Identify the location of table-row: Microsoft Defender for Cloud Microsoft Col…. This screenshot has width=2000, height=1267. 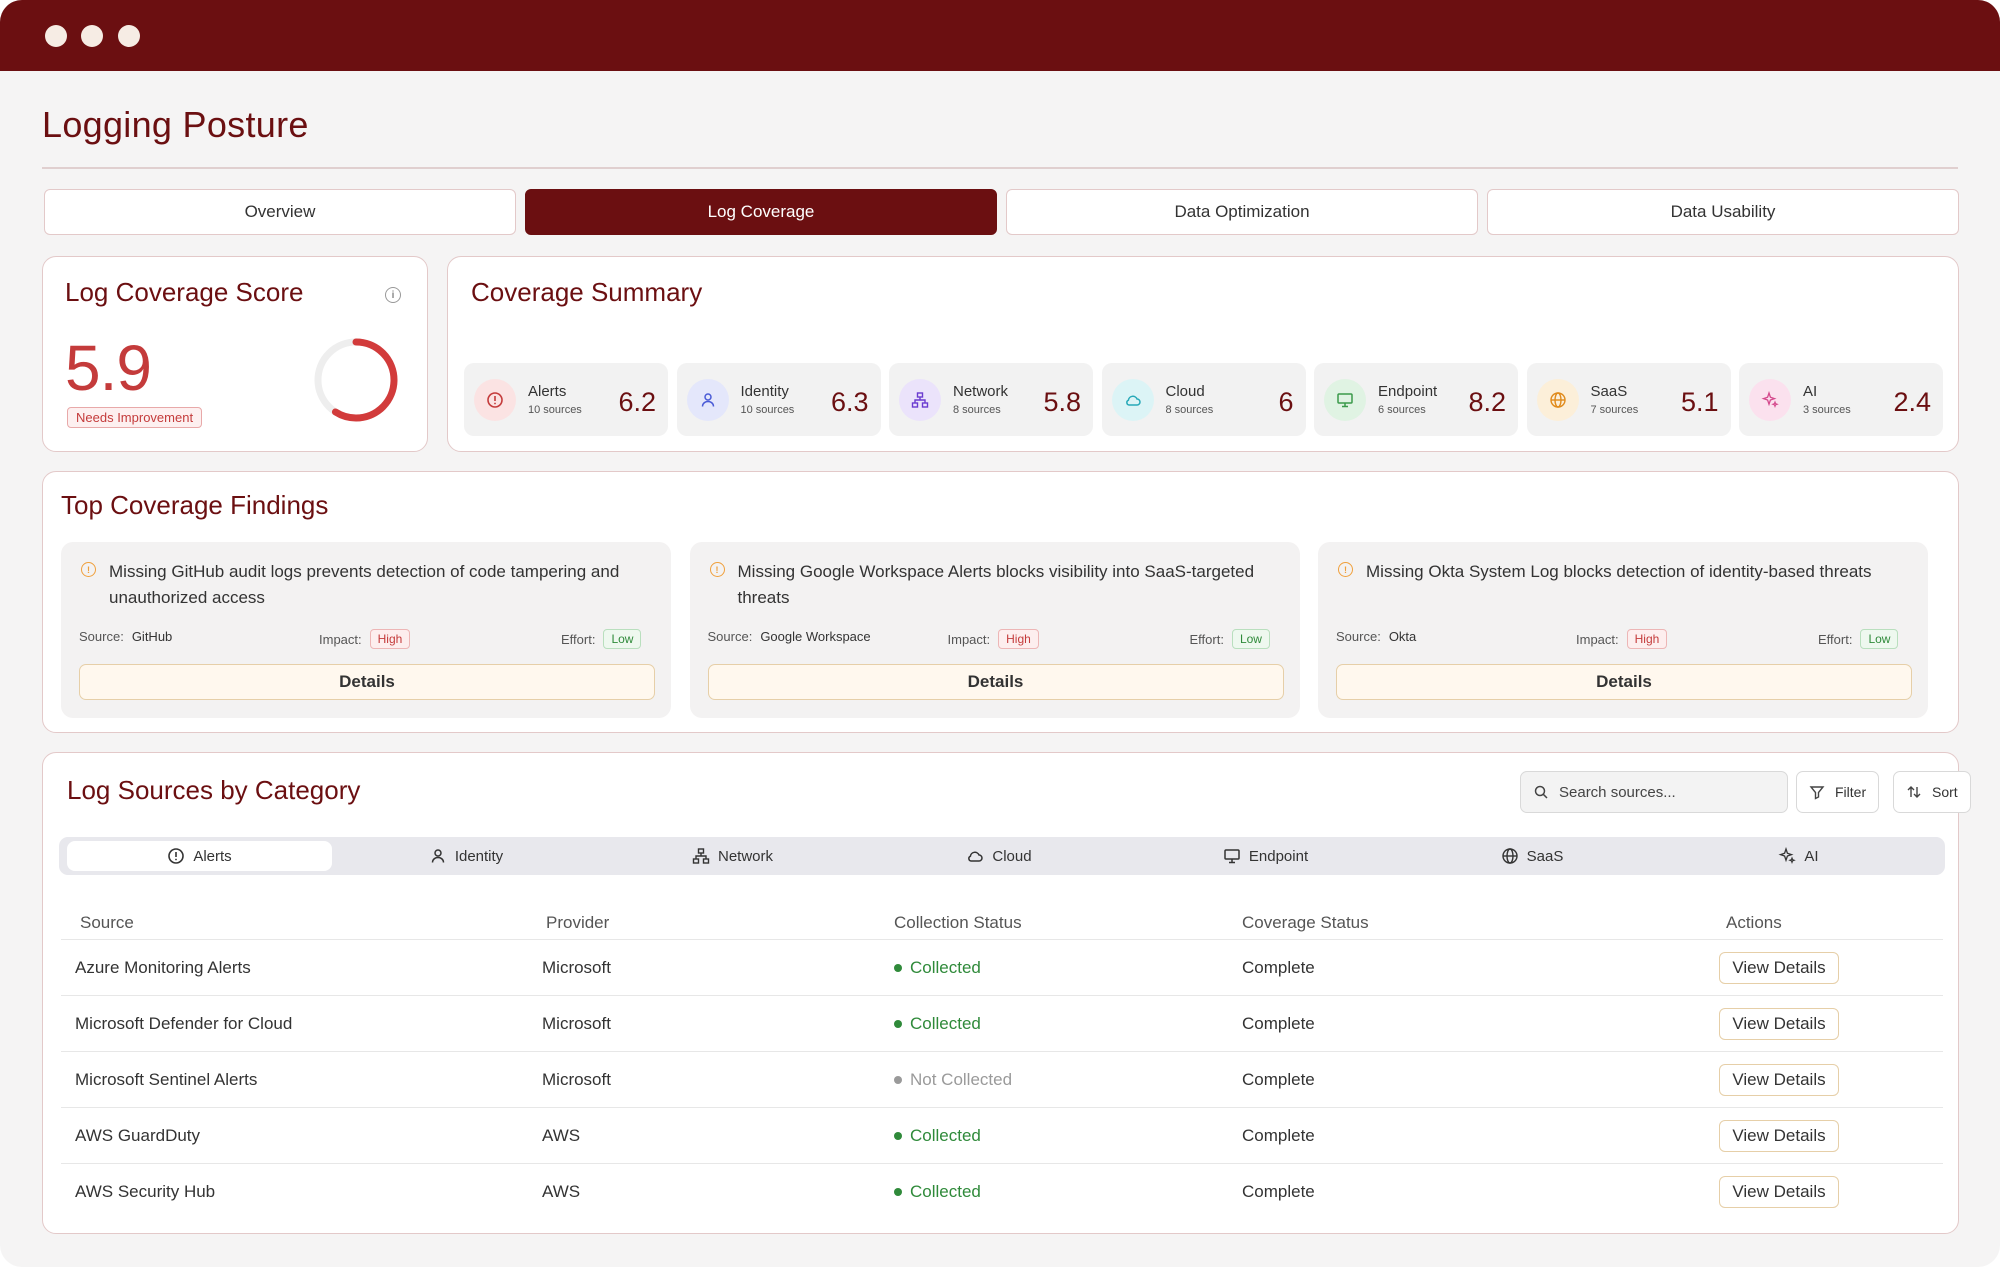
(1002, 1023).